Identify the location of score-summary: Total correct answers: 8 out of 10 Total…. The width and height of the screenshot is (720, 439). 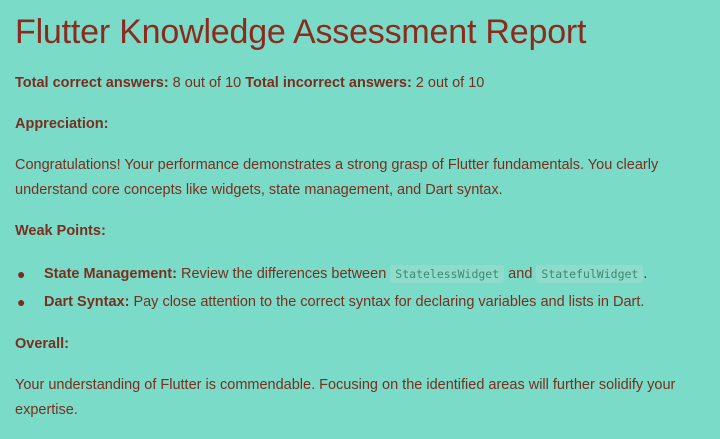
(360, 83).